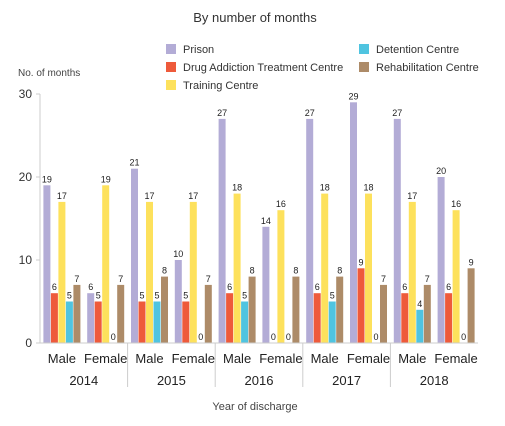  Describe the element at coordinates (255, 17) in the screenshot. I see `chart-title: By number of months` at that location.